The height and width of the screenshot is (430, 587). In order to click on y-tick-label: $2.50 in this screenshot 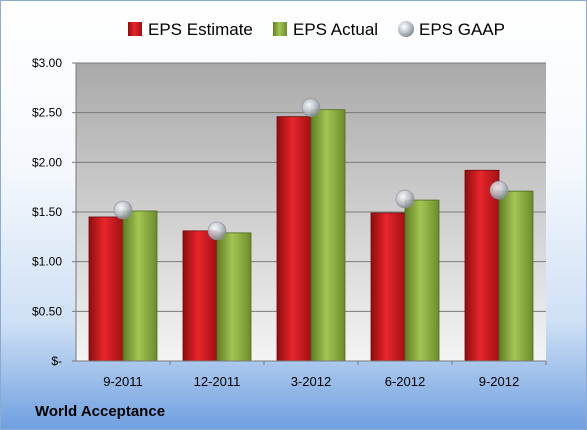, I will do `click(47, 113)`.